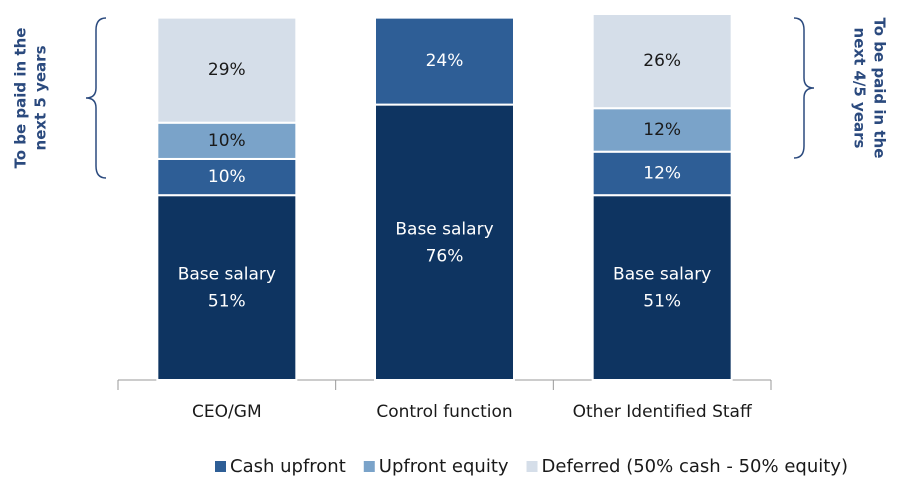 The width and height of the screenshot is (897, 493). Describe the element at coordinates (445, 256) in the screenshot. I see `data-label: 76%` at that location.